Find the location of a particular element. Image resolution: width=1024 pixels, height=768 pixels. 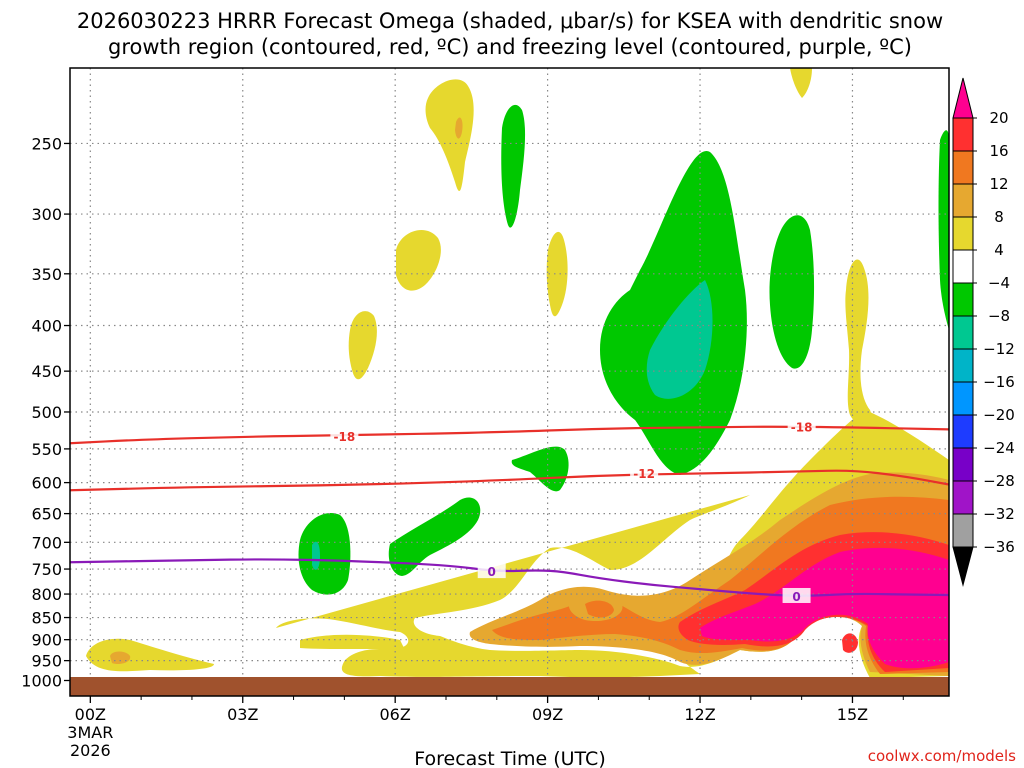

colorbar-label: −28 is located at coordinates (999, 481).